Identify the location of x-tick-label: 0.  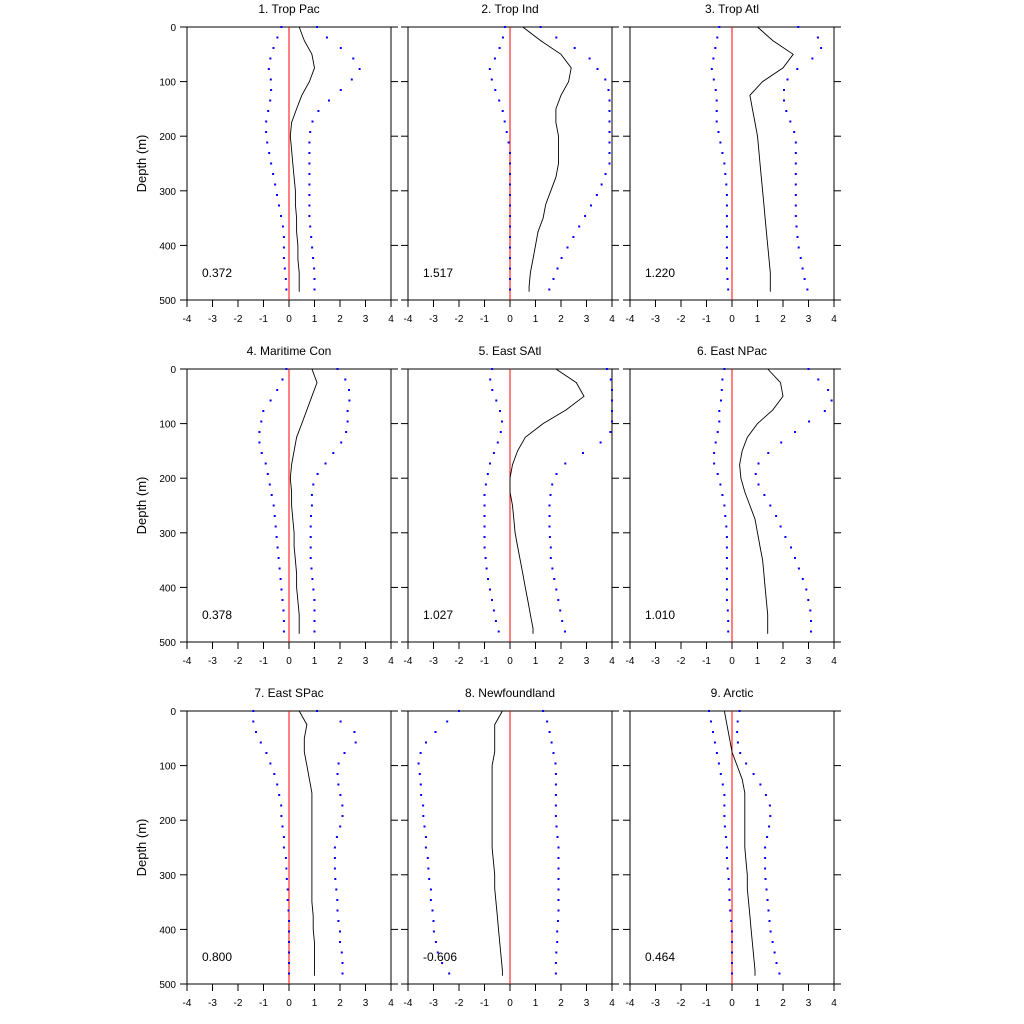
(289, 661).